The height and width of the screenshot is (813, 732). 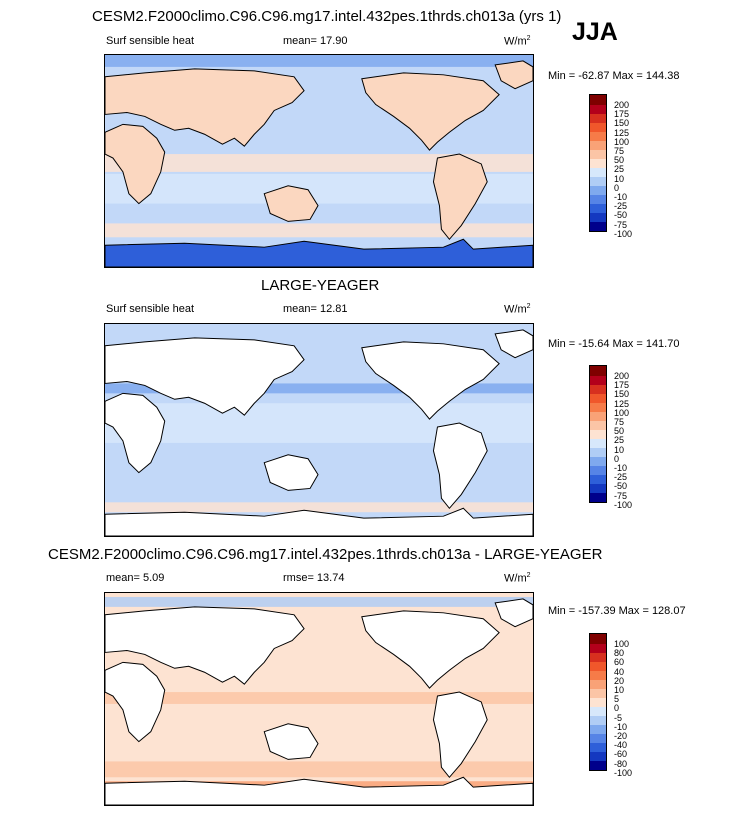 What do you see at coordinates (315, 309) in the screenshot?
I see `panel2-mean-label: mean= 12.81` at bounding box center [315, 309].